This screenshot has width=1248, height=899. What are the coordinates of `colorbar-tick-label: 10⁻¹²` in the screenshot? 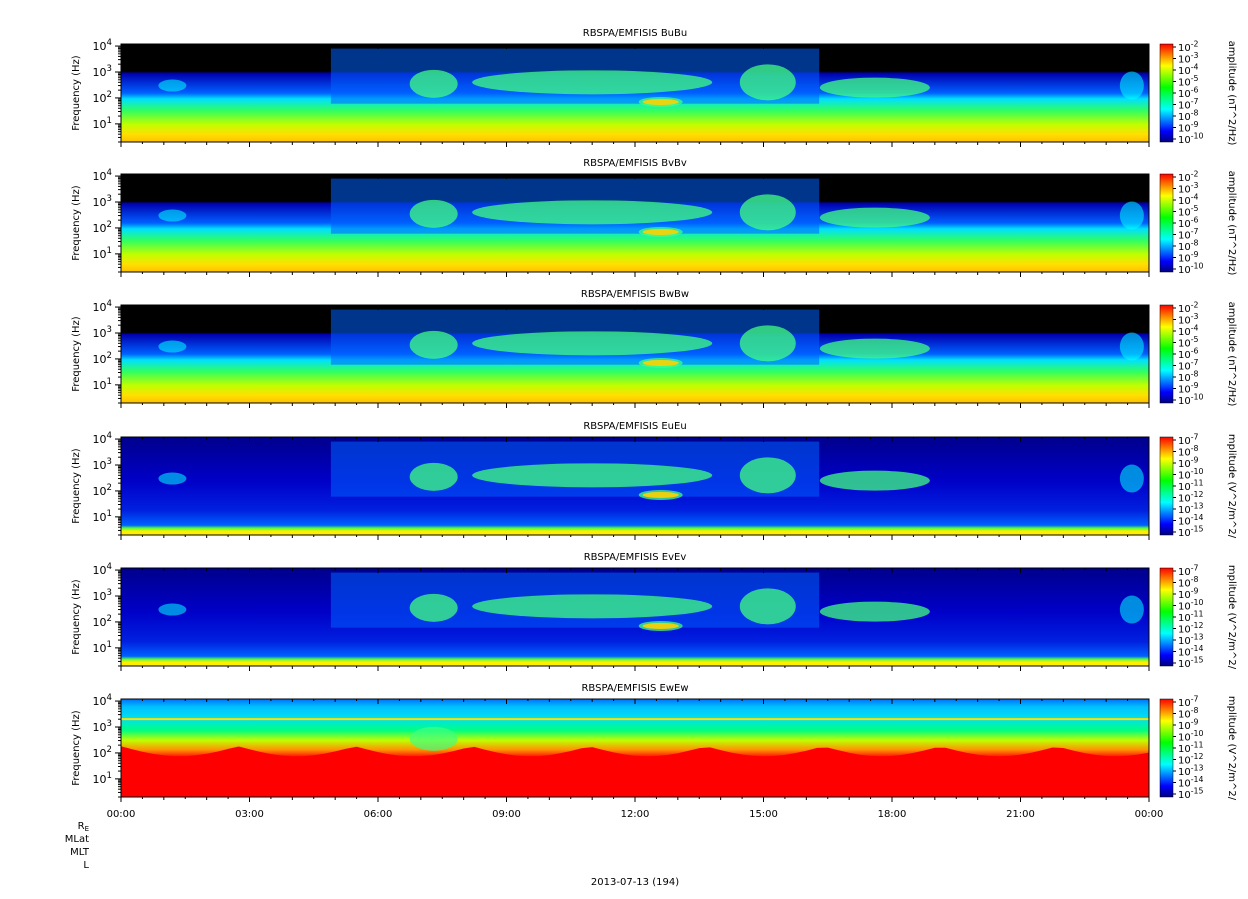 It's located at (1191, 759).